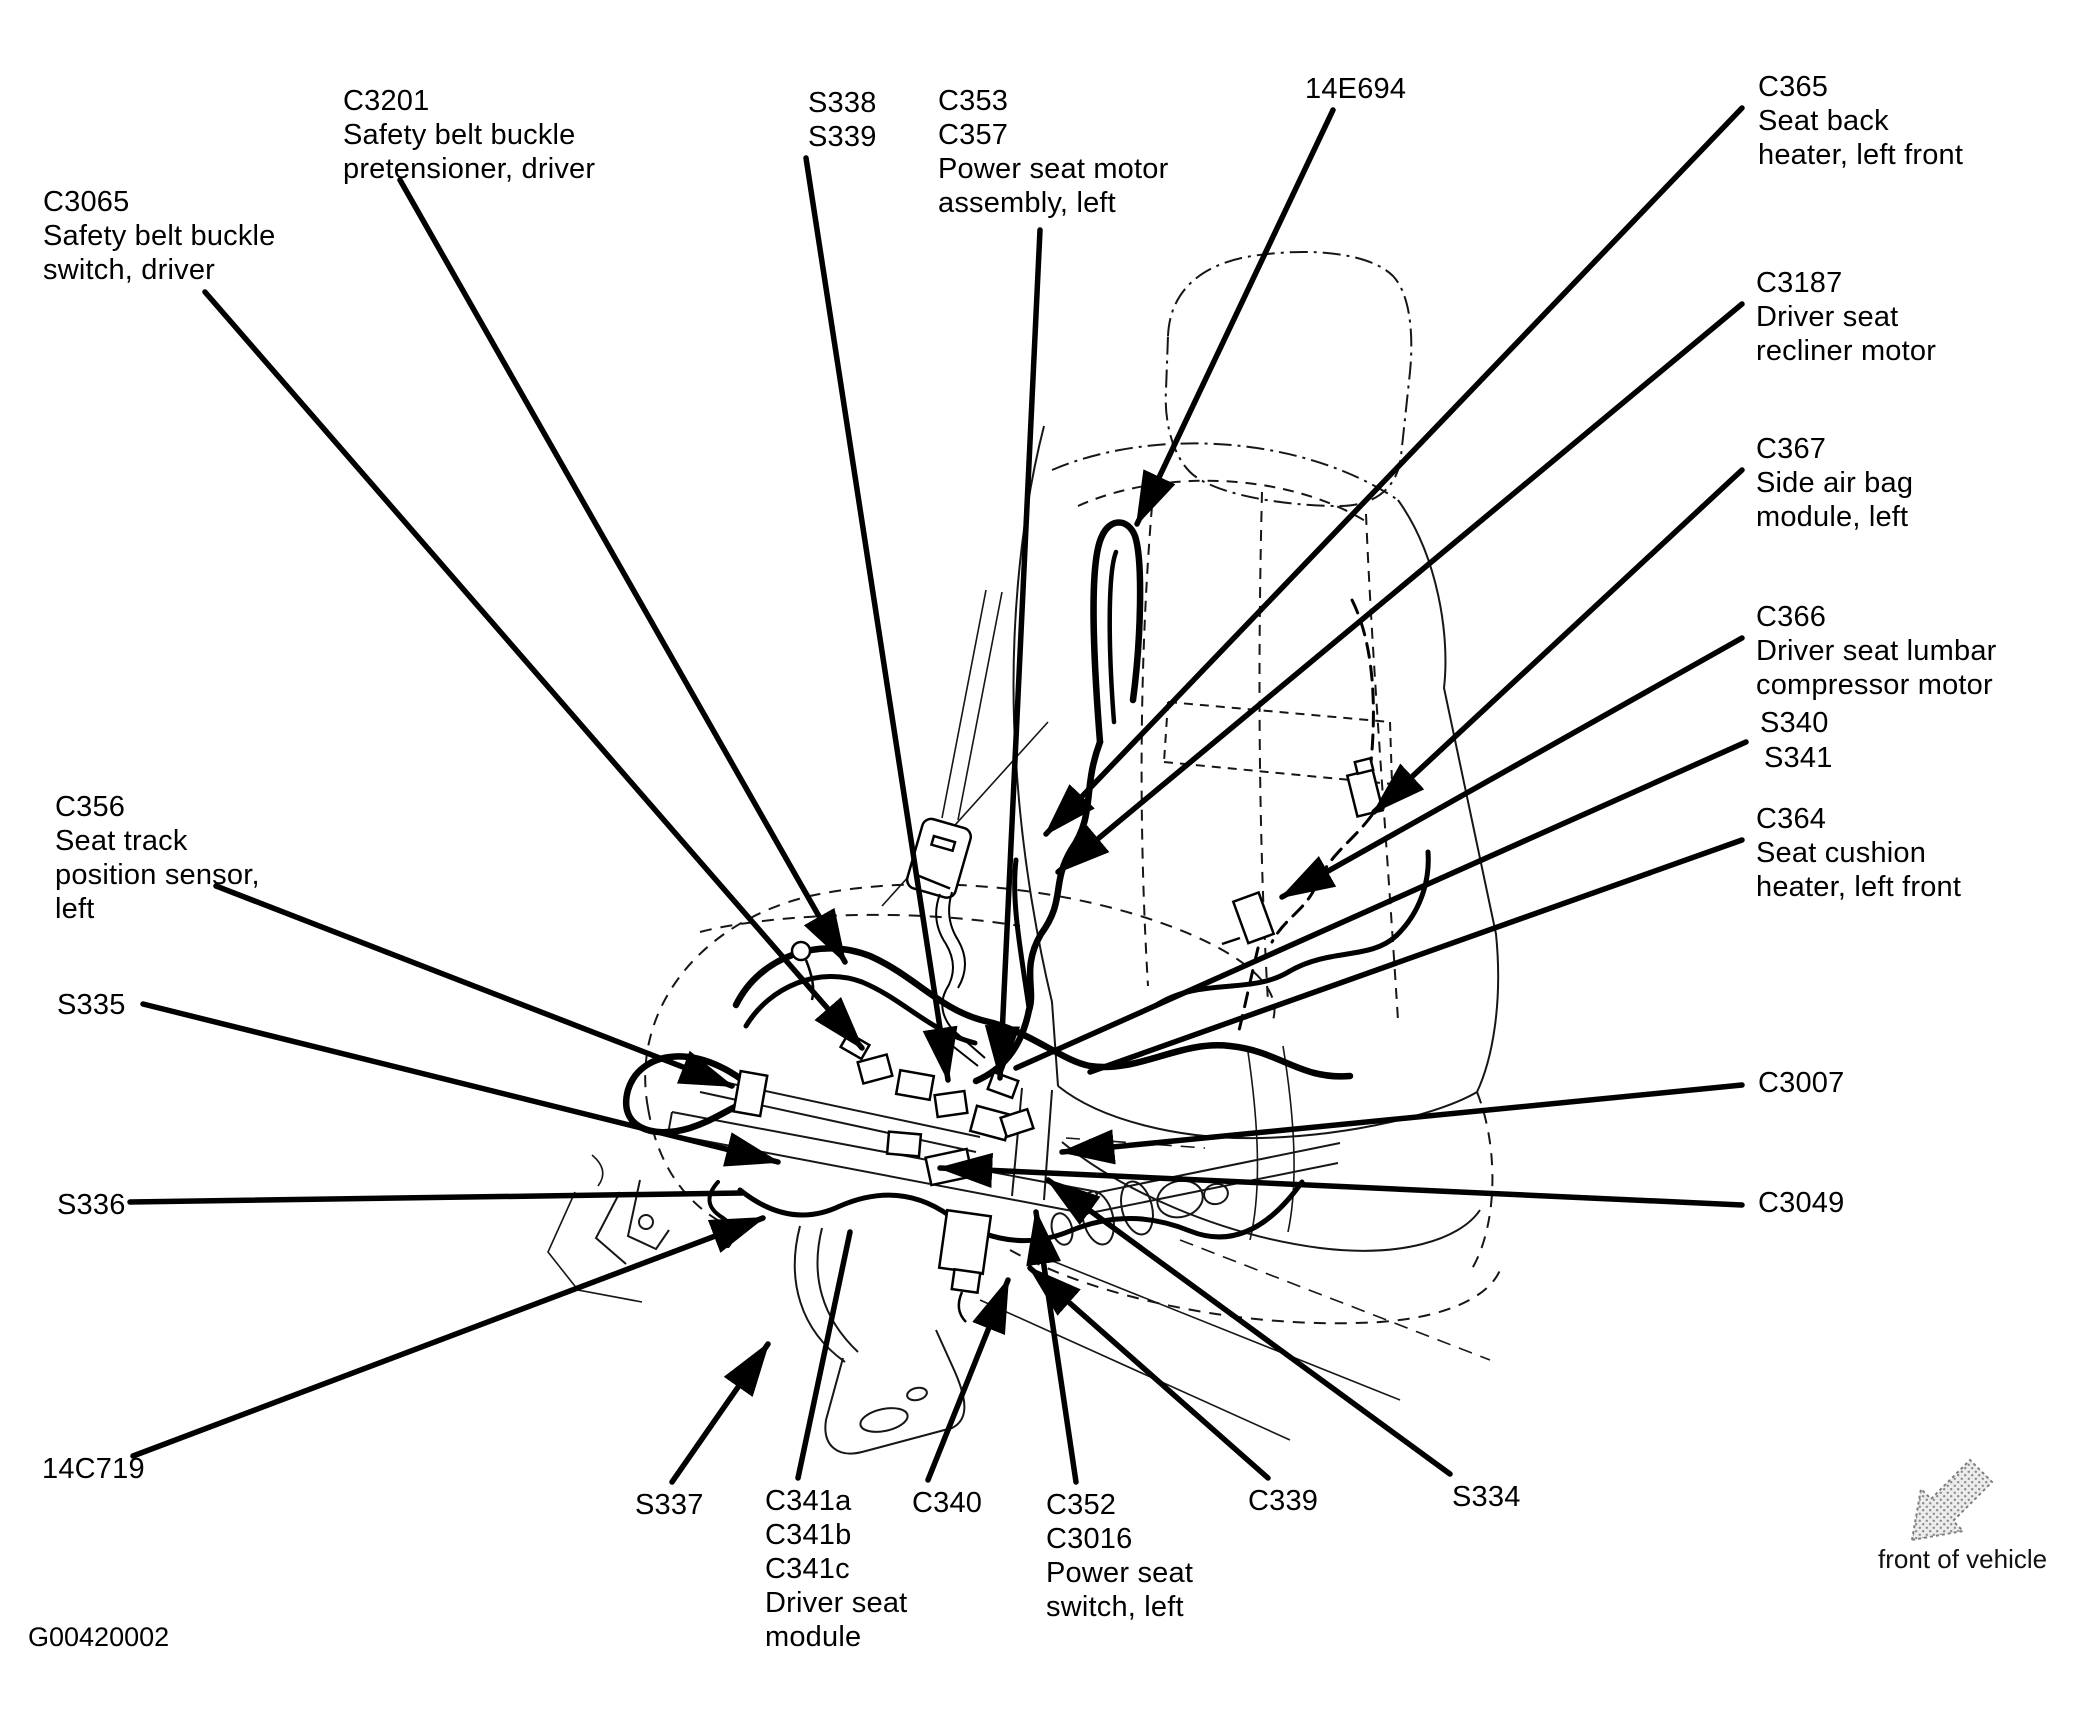 The width and height of the screenshot is (2086, 1721). Describe the element at coordinates (386, 101) in the screenshot. I see `callout-c3201-line: C3201` at that location.